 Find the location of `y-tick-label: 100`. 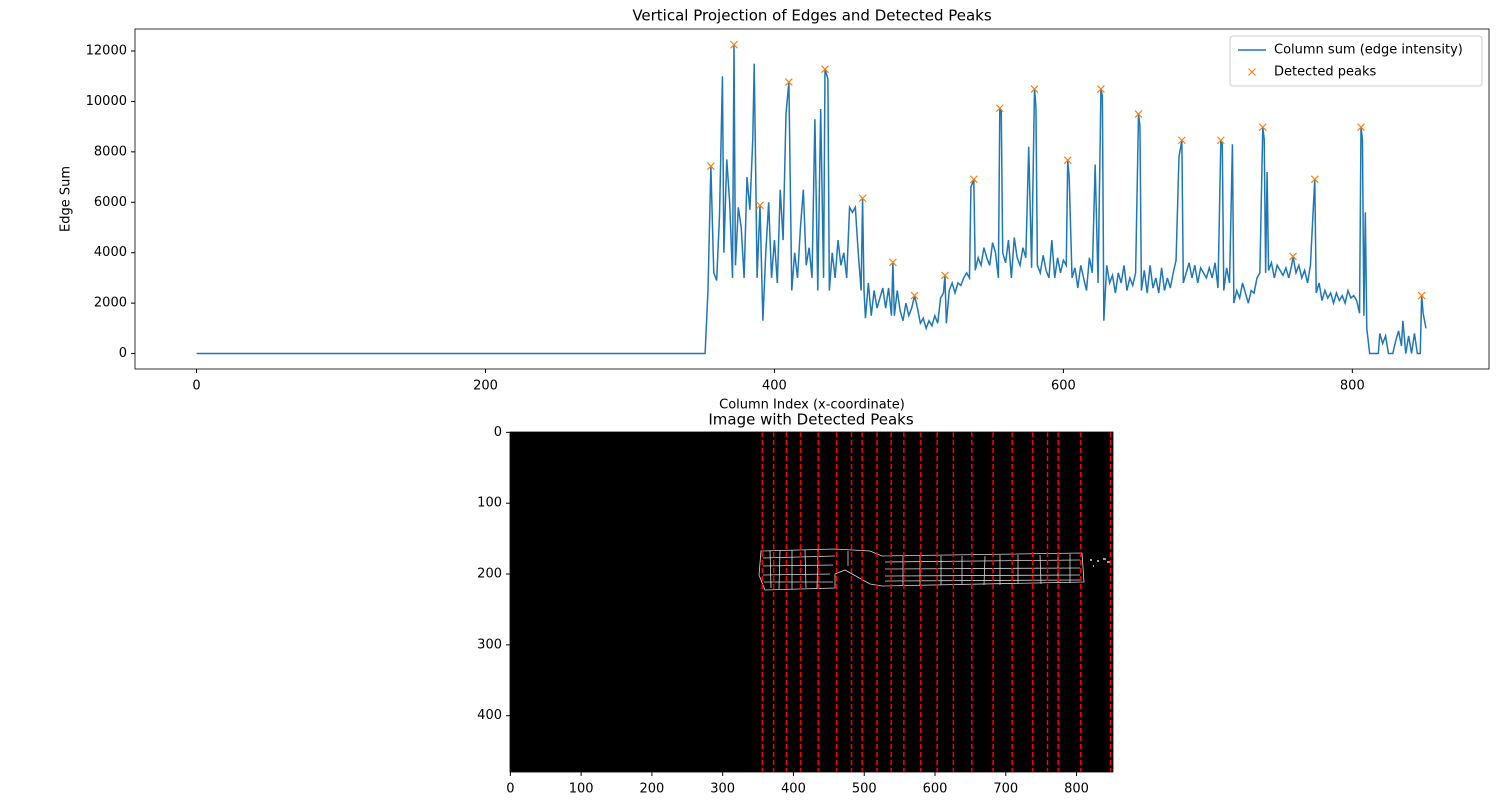

y-tick-label: 100 is located at coordinates (489, 503).